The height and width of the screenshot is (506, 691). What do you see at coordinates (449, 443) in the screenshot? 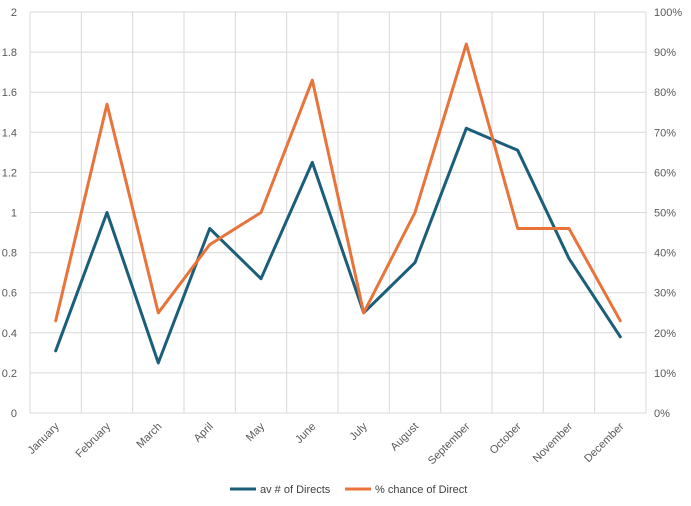
I see `x-tick-label: September` at bounding box center [449, 443].